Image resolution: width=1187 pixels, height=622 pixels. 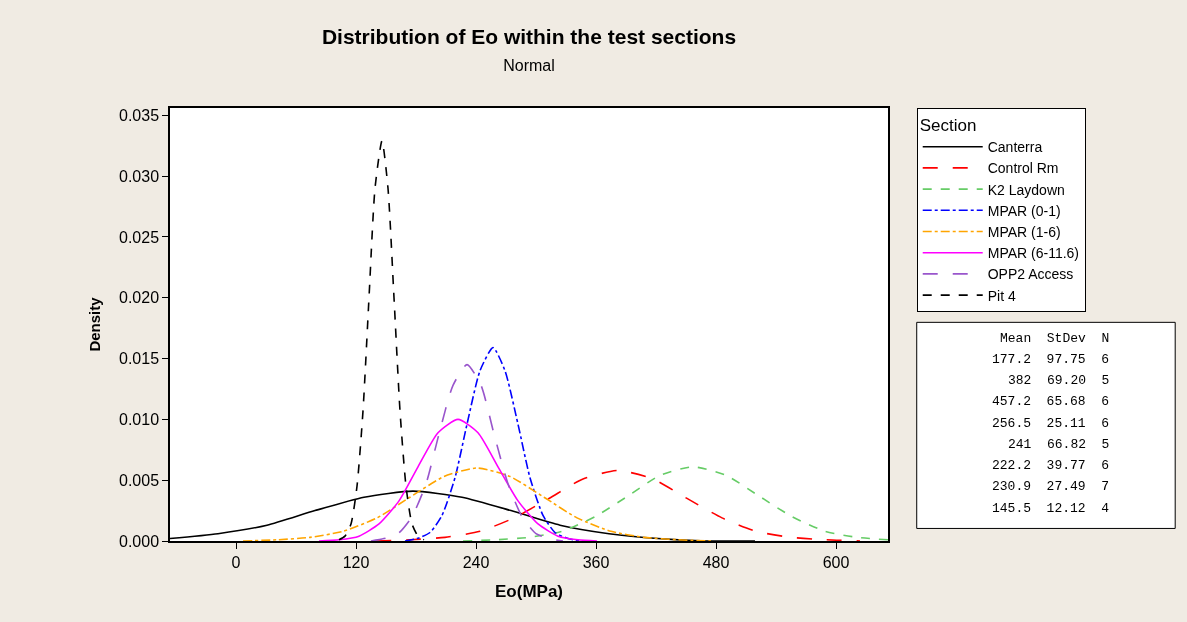 I want to click on x-tick-label: 240, so click(x=476, y=562).